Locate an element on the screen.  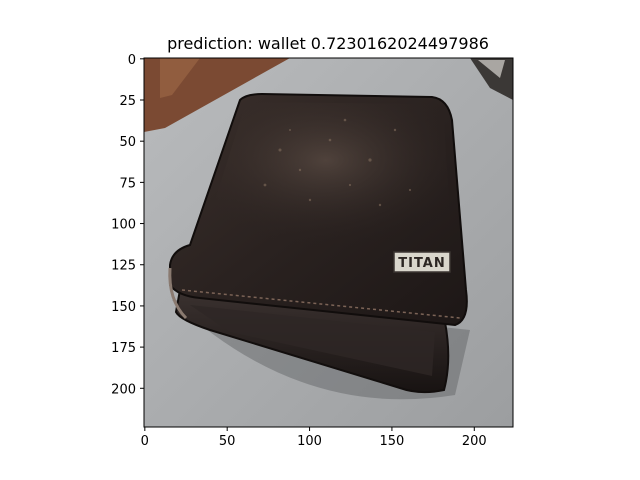
x-tick-label: 50 is located at coordinates (227, 441).